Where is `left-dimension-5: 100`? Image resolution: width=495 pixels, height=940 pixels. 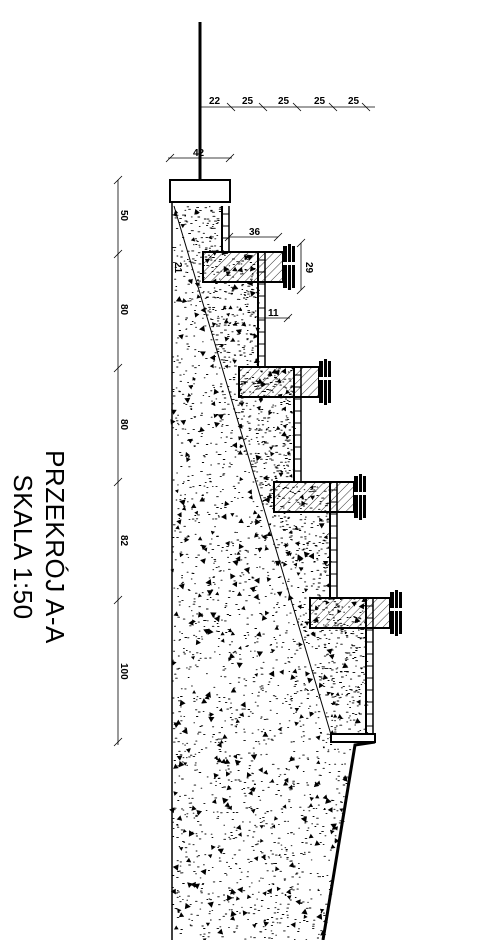 left-dimension-5: 100 is located at coordinates (123, 671).